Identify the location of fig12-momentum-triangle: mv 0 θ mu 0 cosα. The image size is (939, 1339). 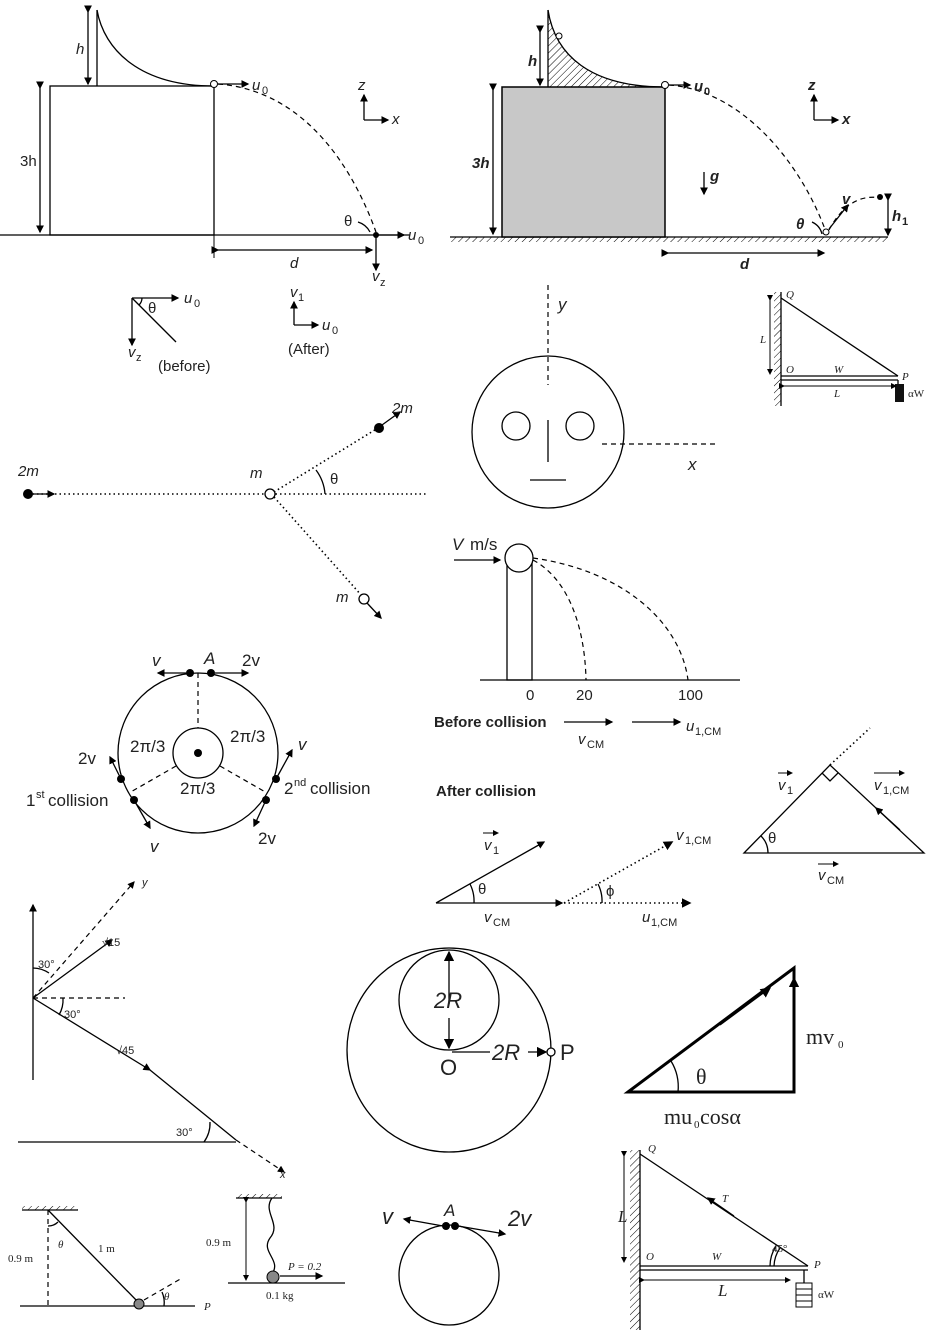
(733, 1048).